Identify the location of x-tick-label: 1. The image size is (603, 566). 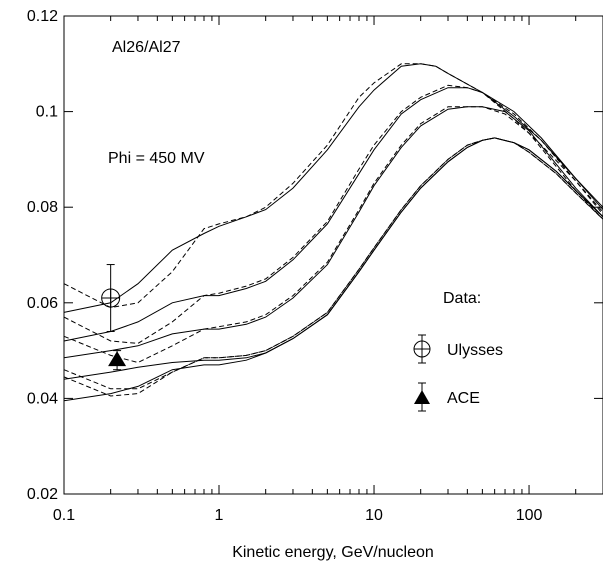
(219, 515).